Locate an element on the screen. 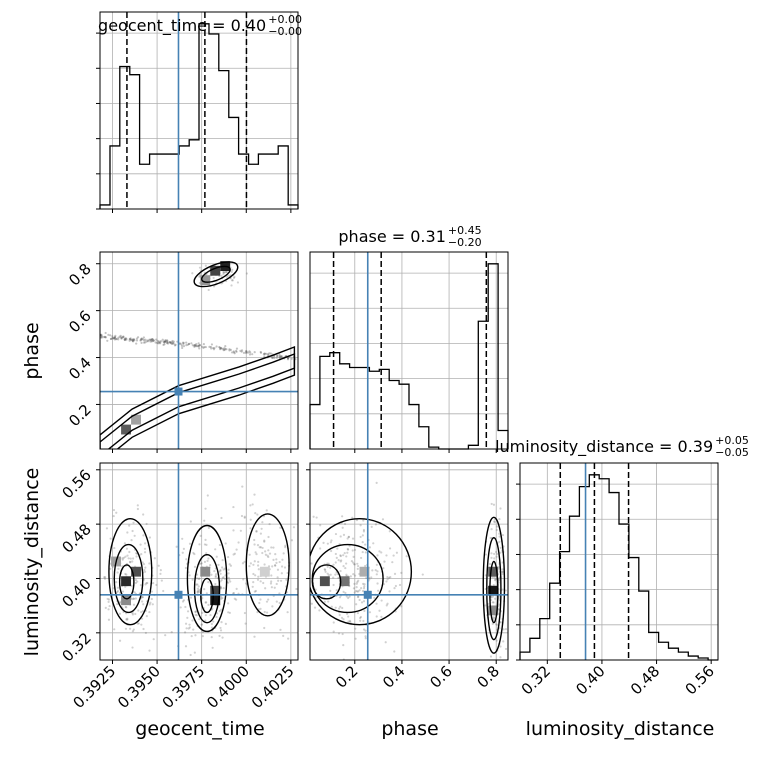 Image resolution: width=760 pixels, height=760 pixels. density-cell is located at coordinates (215, 270).